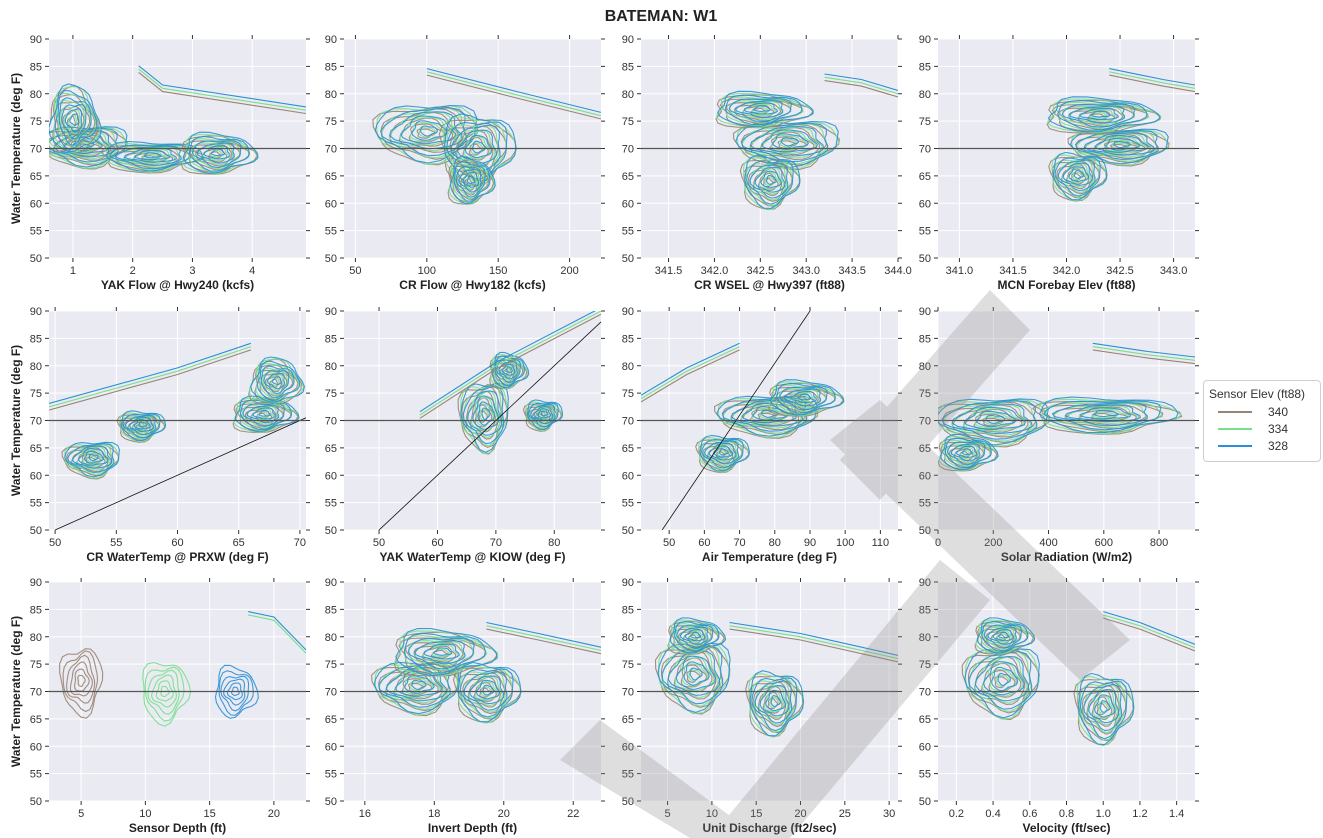 This screenshot has width=1323, height=838. I want to click on x-tick-label: 150, so click(498, 271).